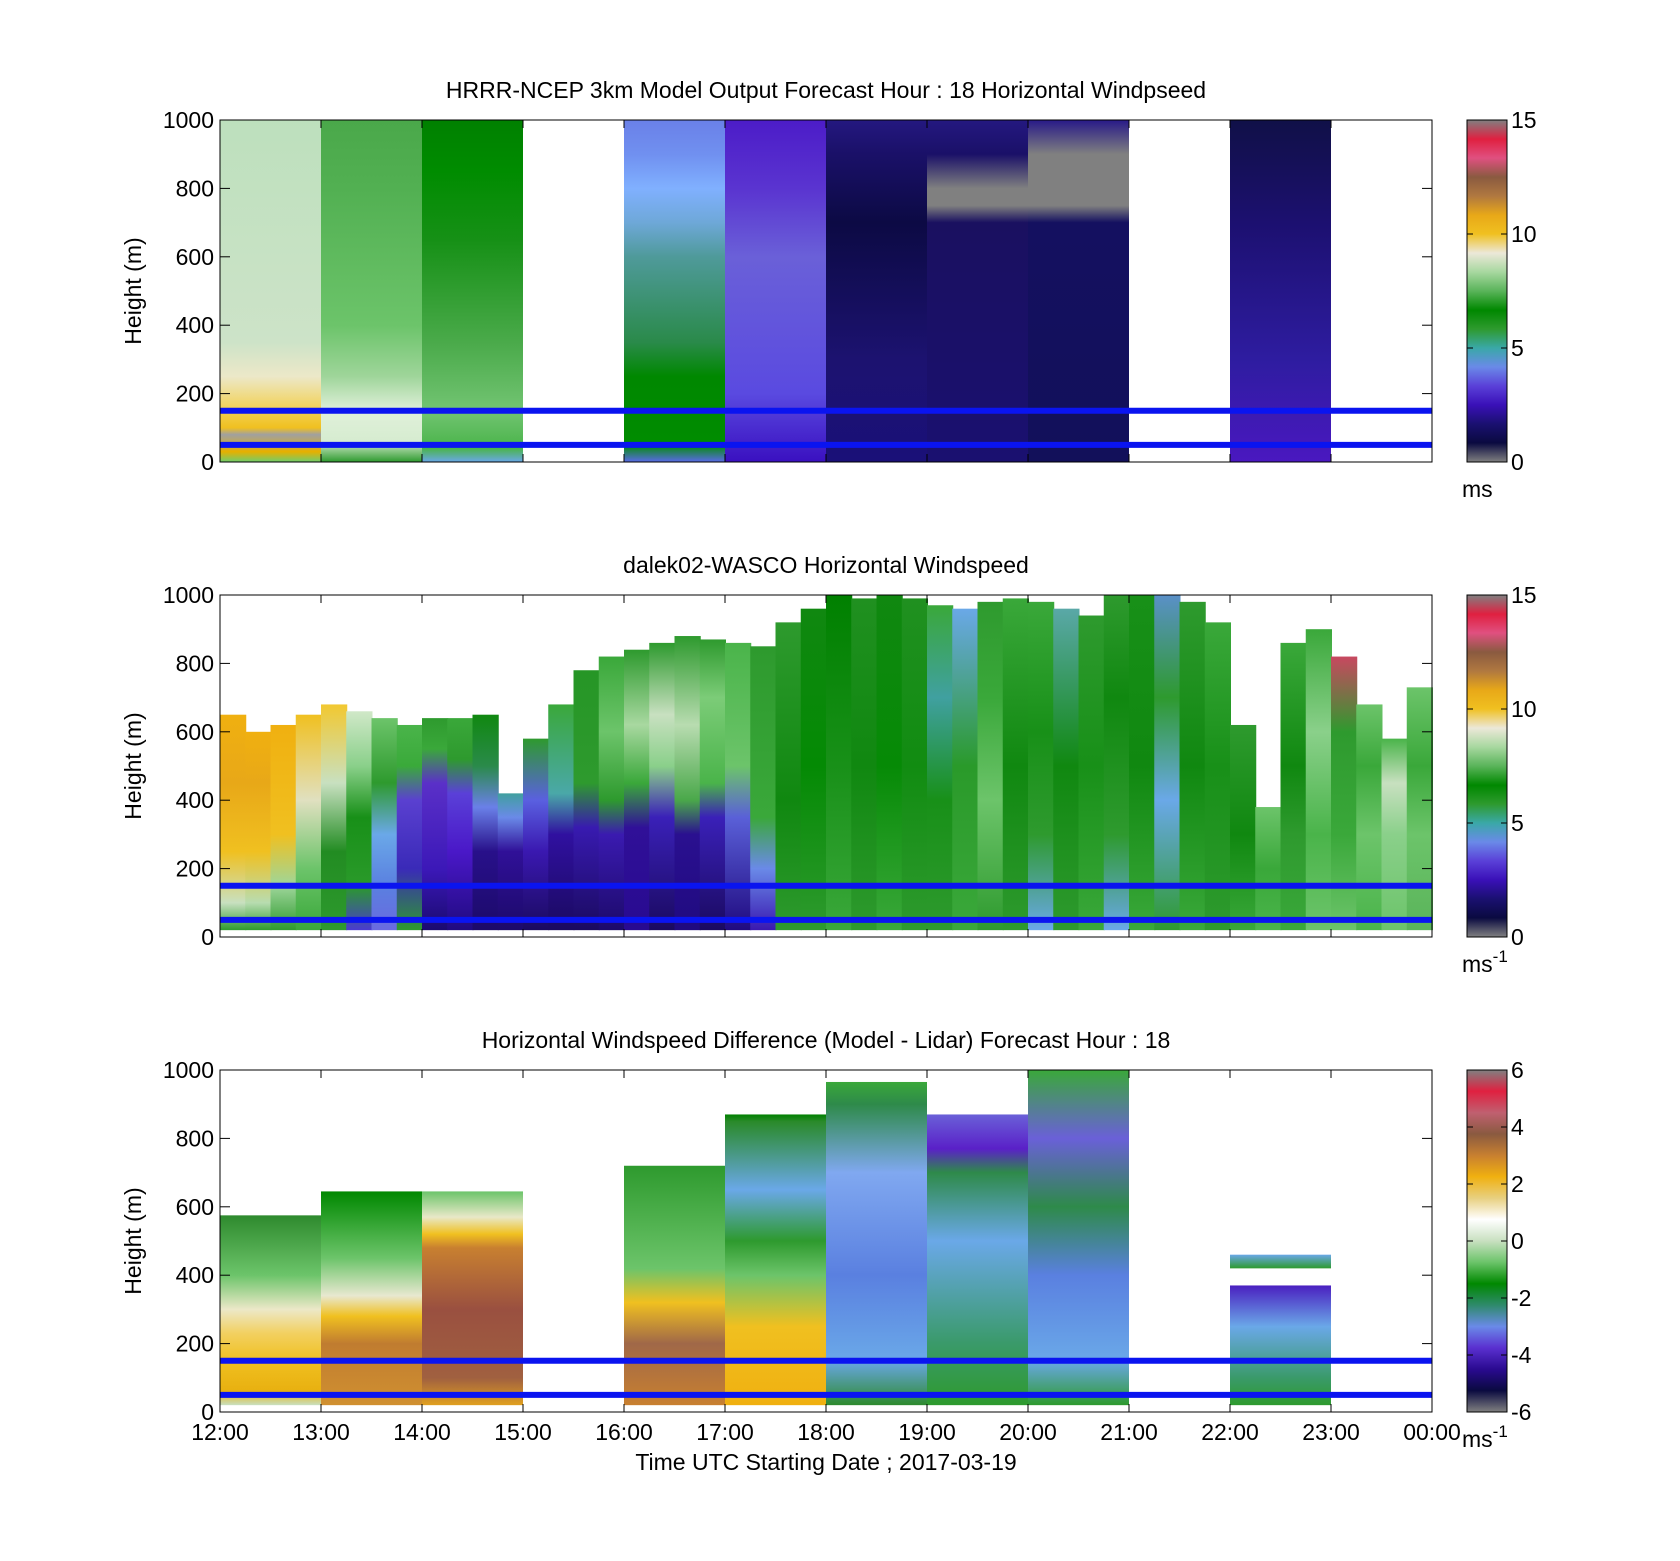 Image resolution: width=1680 pixels, height=1561 pixels. Describe the element at coordinates (321, 1432) in the screenshot. I see `x-tick-label: 13:00` at that location.